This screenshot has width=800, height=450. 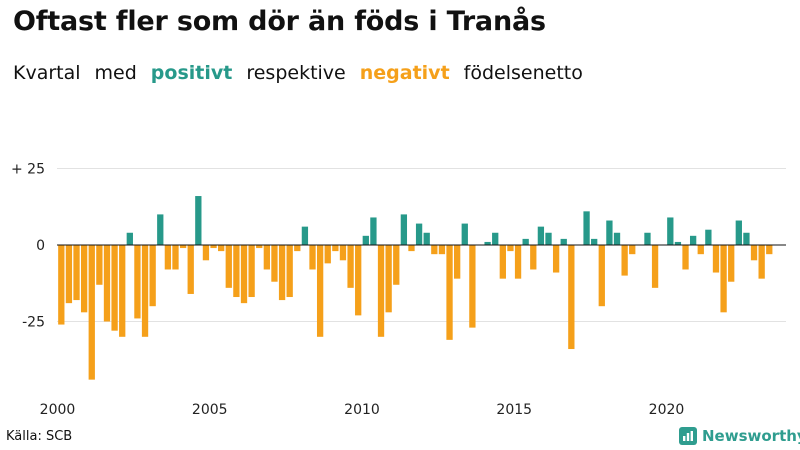 I want to click on y-axis-ticks: + 25 0 -25, so click(x=28, y=246).